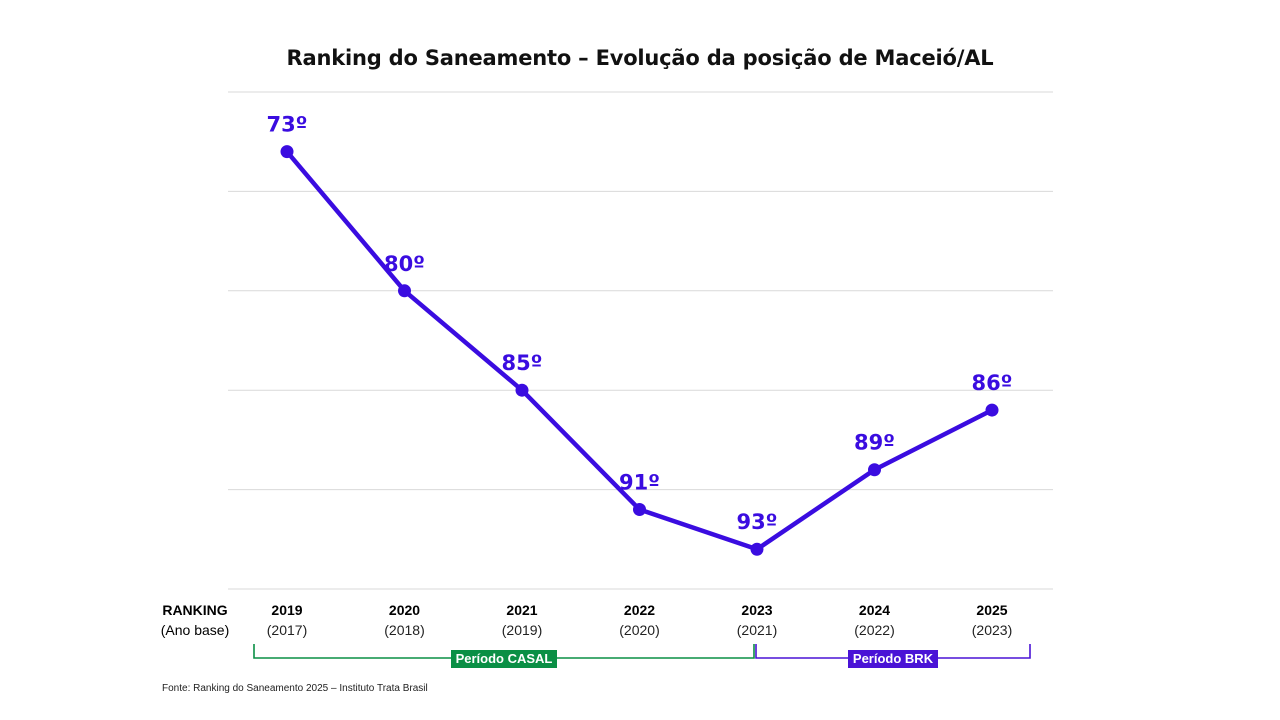 This screenshot has width=1280, height=720. What do you see at coordinates (991, 383) in the screenshot?
I see `data-label: 86º` at bounding box center [991, 383].